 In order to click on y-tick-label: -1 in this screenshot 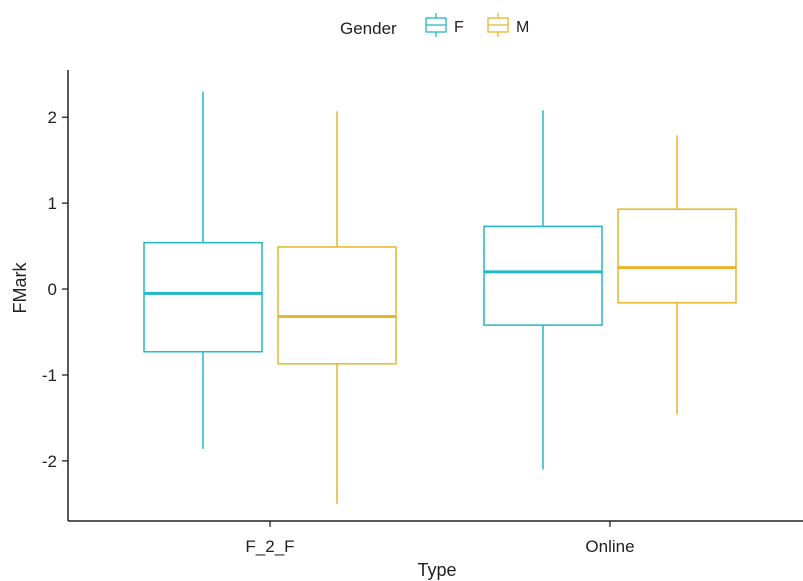, I will do `click(49, 375)`.